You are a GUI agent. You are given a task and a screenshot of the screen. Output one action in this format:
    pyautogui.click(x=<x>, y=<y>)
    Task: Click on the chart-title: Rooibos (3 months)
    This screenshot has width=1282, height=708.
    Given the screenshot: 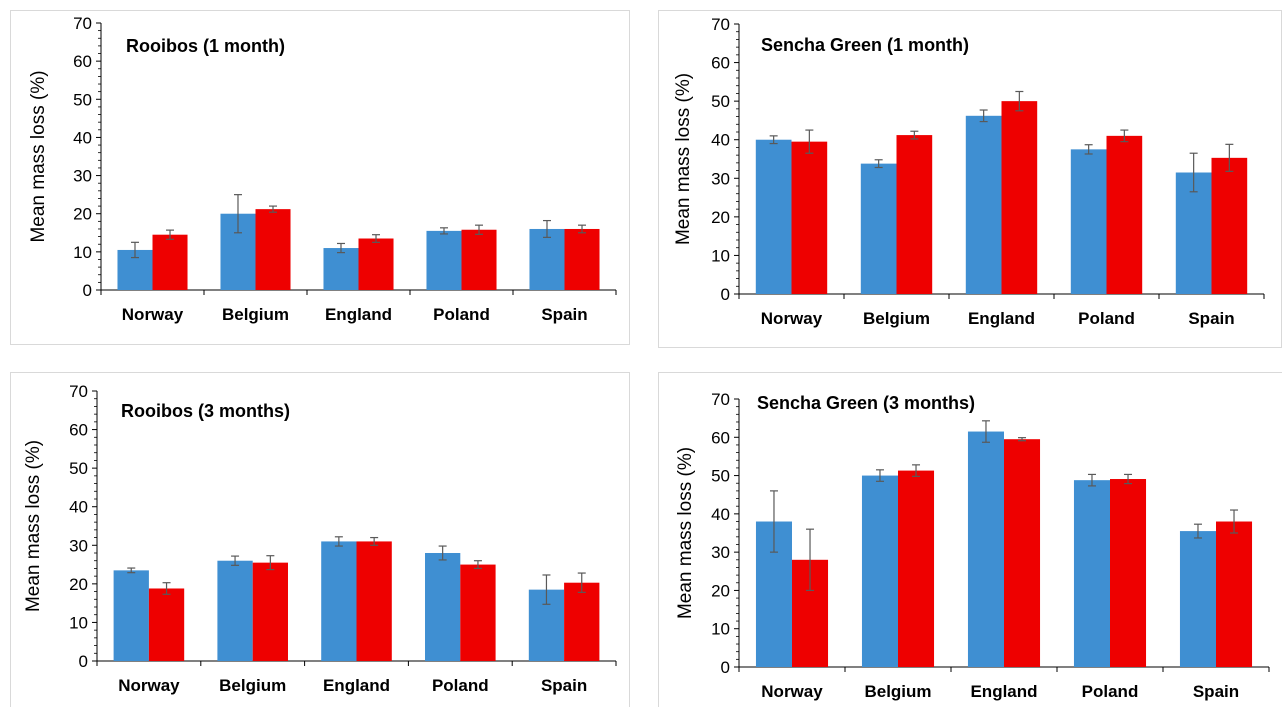 What is the action you would take?
    pyautogui.click(x=205, y=411)
    